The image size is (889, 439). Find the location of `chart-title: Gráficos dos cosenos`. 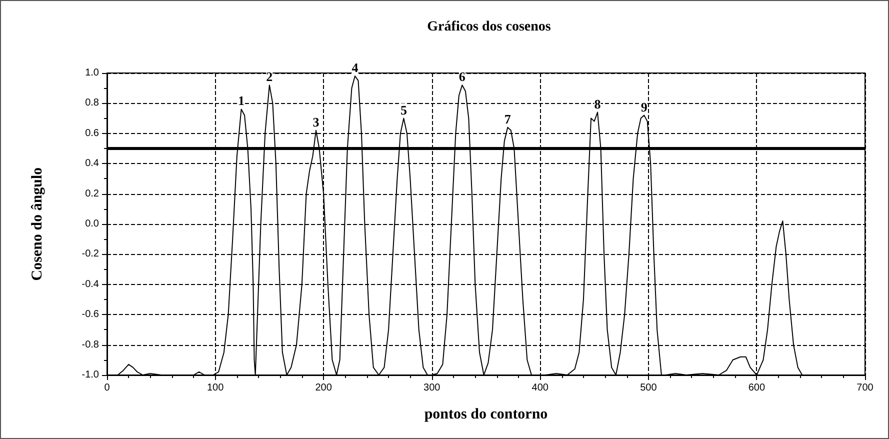

chart-title: Gráficos dos cosenos is located at coordinates (489, 27).